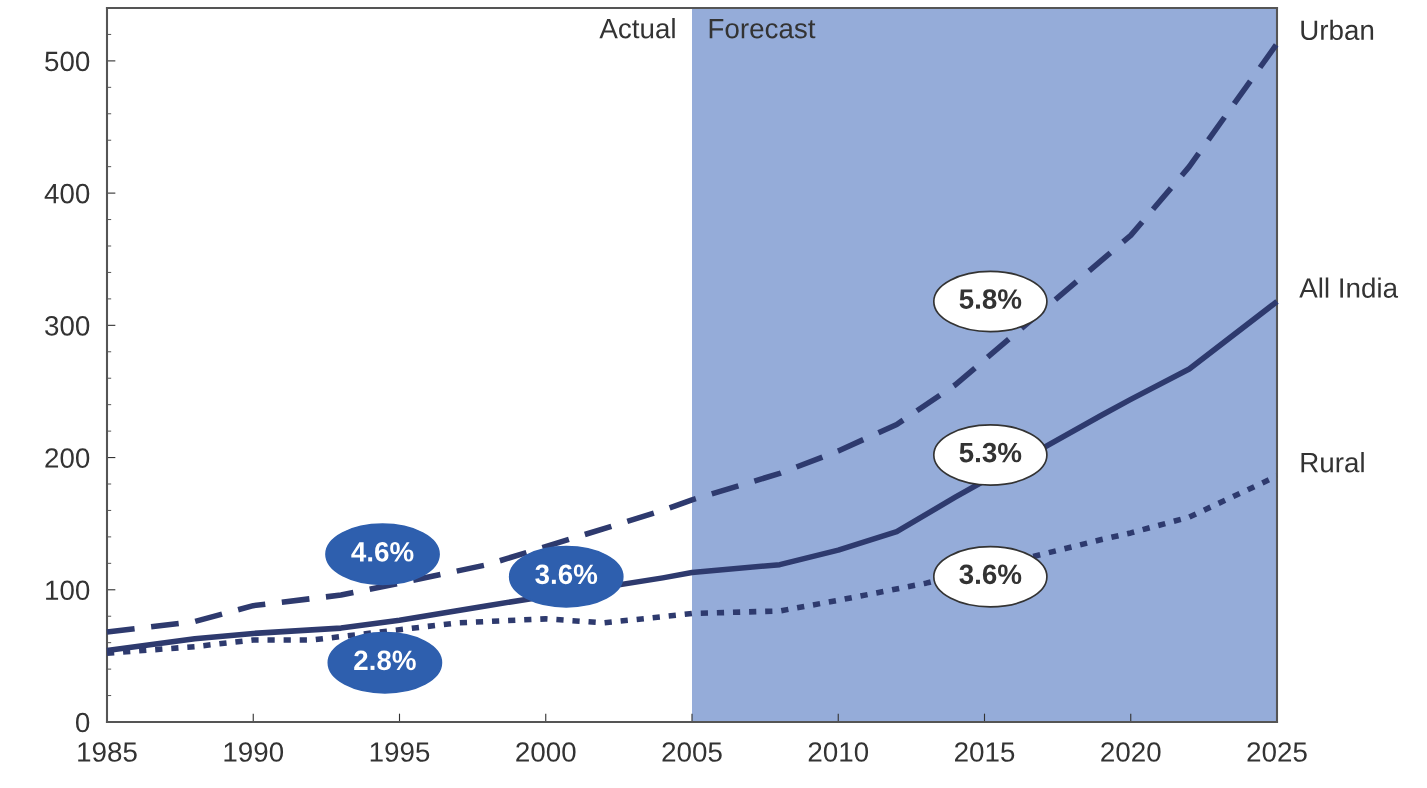 The image size is (1427, 788). Describe the element at coordinates (68, 590) in the screenshot. I see `y-tick-label: 100` at that location.